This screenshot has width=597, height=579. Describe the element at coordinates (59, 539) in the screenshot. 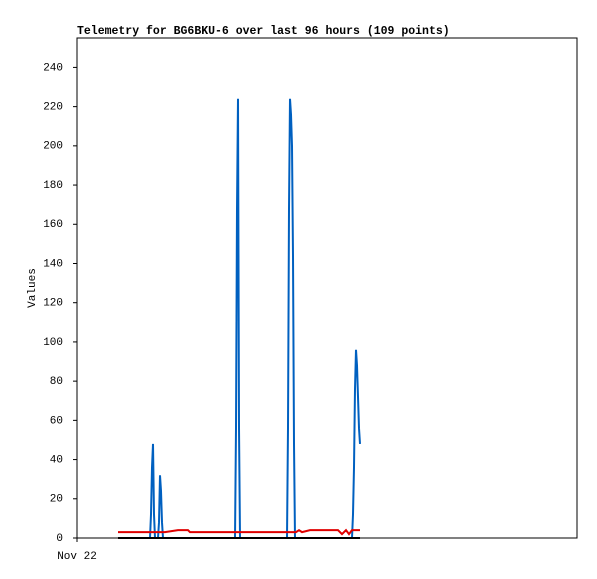

I see `y-tick-label: 0` at that location.